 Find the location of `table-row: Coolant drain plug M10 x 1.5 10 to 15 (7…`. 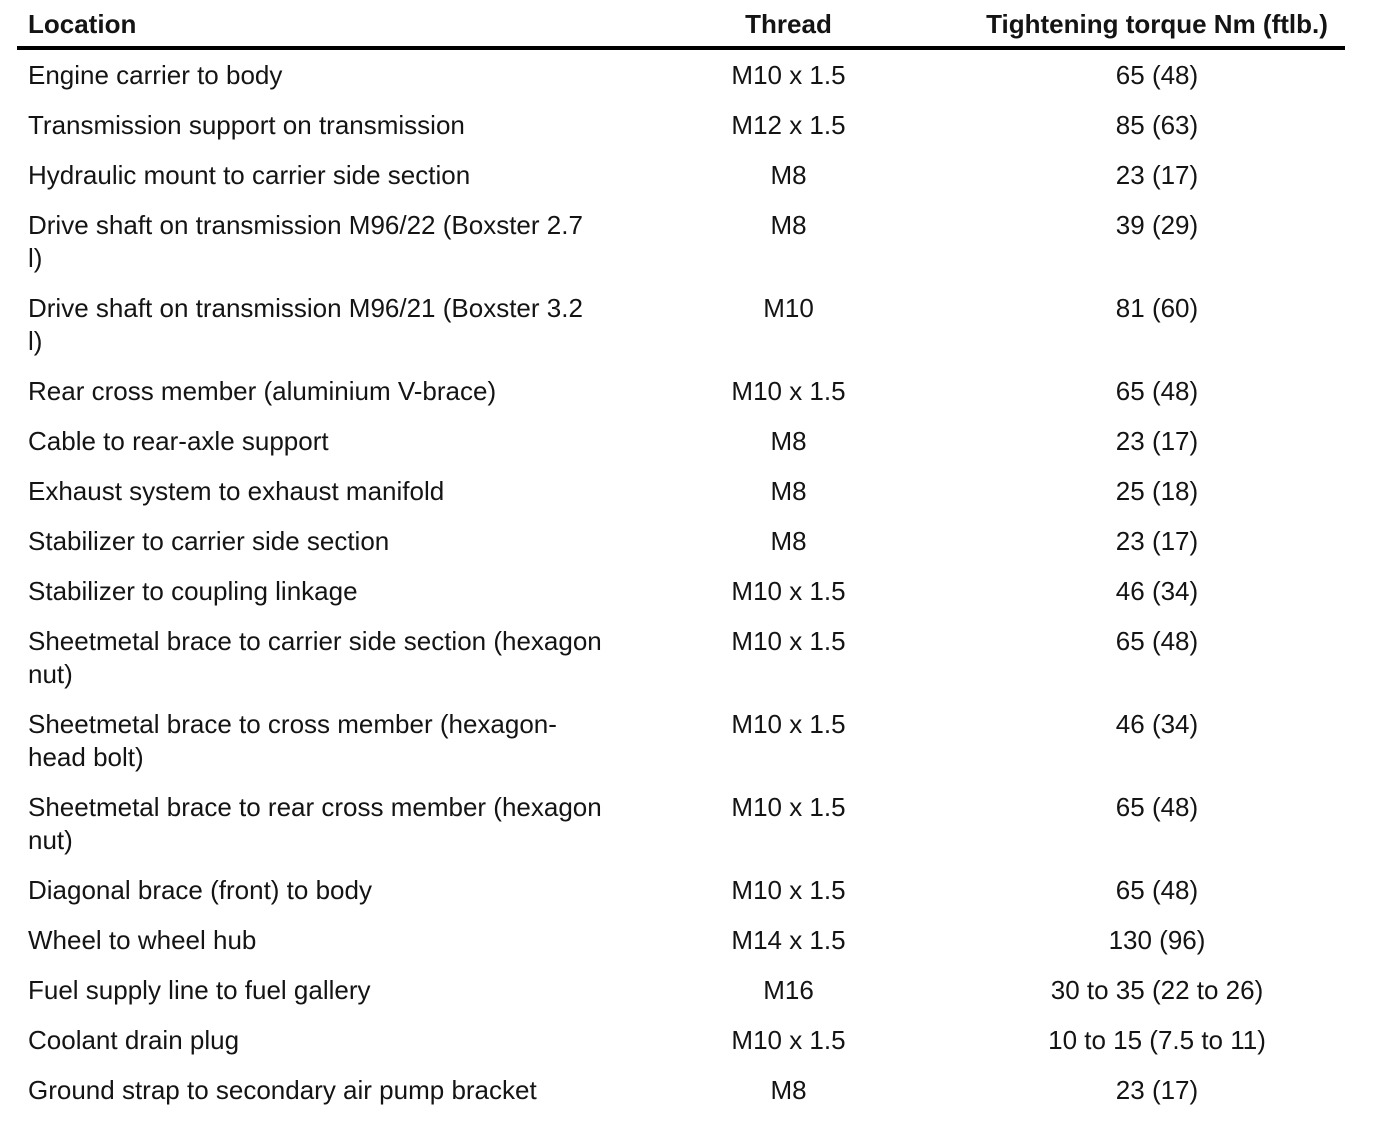

table-row: Coolant drain plug M10 x 1.5 10 to 15 (7… is located at coordinates (681, 1040).